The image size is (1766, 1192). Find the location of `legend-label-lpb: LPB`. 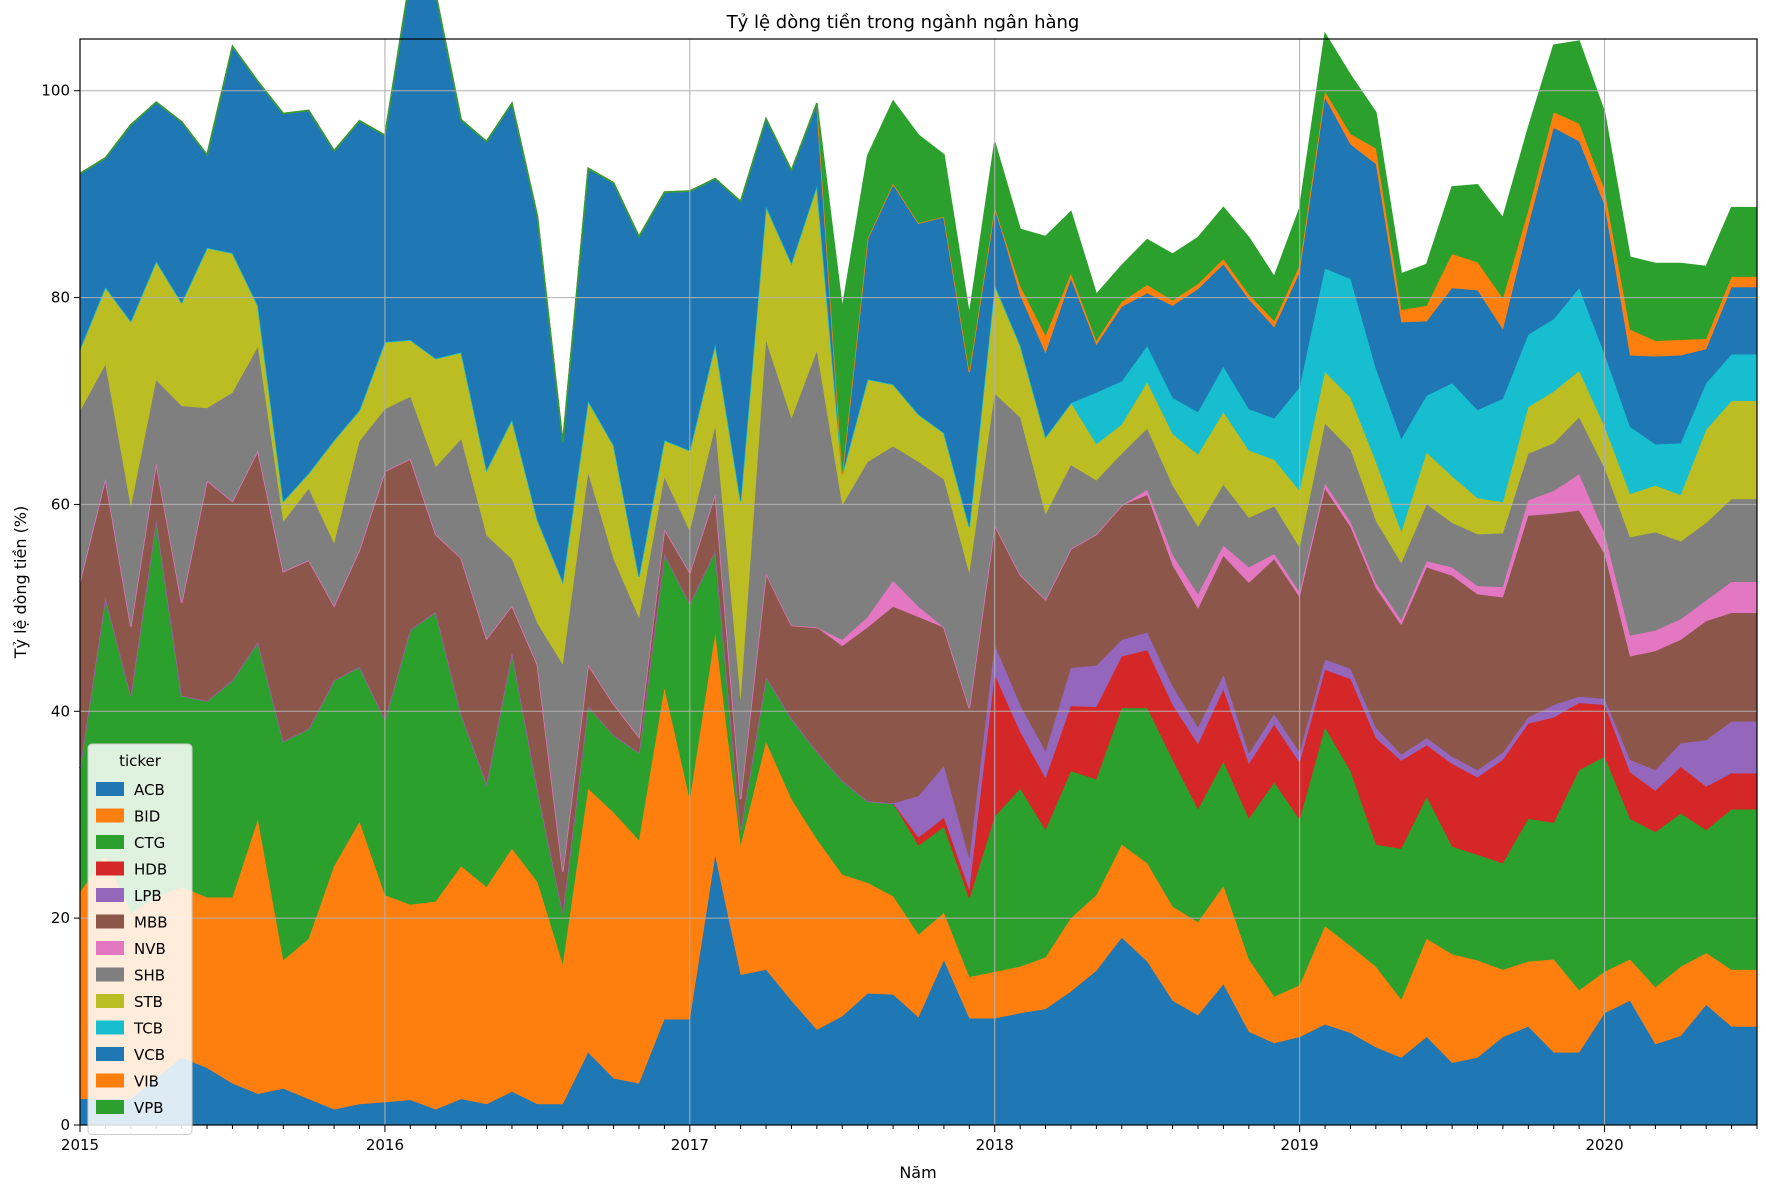

legend-label-lpb: LPB is located at coordinates (148, 896).